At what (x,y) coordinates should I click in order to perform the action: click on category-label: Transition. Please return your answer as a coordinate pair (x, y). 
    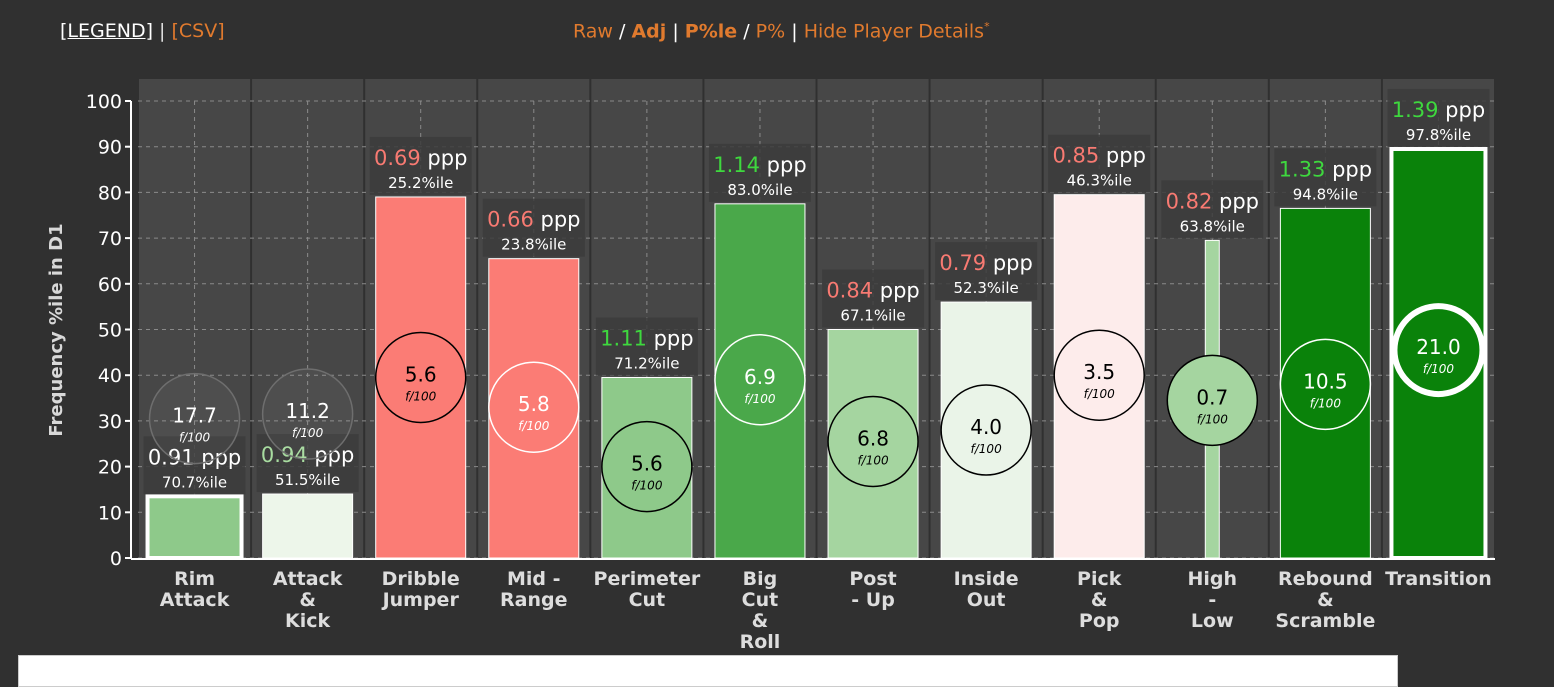
    Looking at the image, I should click on (1438, 579).